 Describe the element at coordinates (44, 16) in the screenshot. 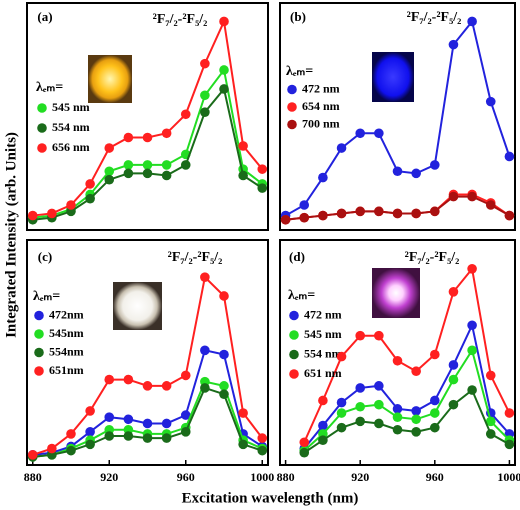

I see `panel-label: (a)` at that location.